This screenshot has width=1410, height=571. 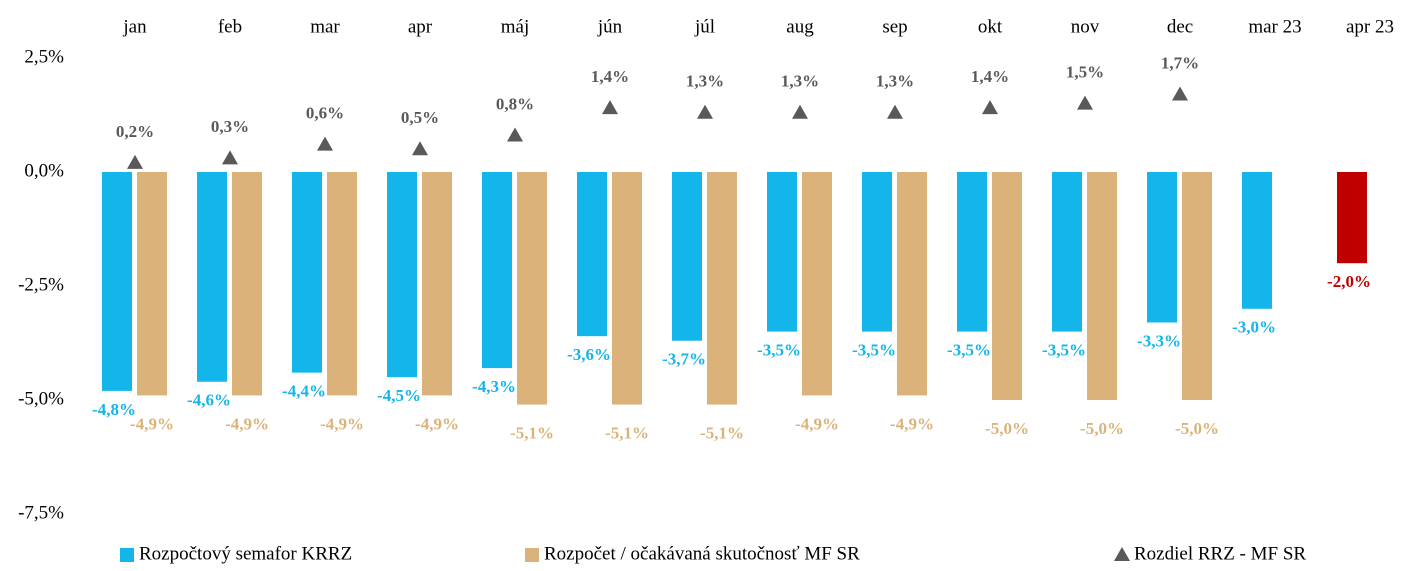 I want to click on x-tick-label: mar 23, so click(x=1274, y=26).